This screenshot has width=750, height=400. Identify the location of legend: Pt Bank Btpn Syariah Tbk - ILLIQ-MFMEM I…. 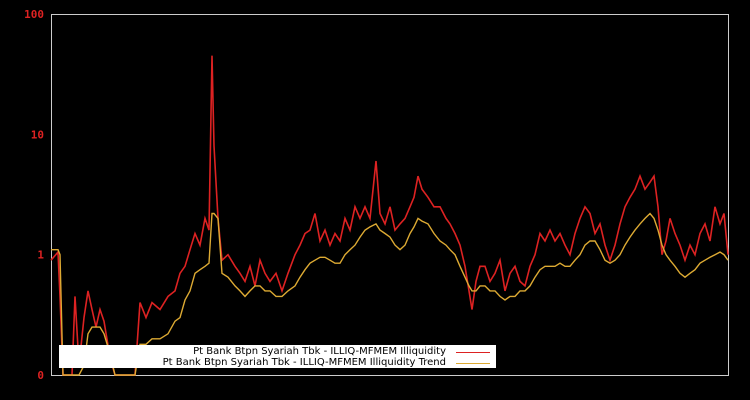
(277, 356).